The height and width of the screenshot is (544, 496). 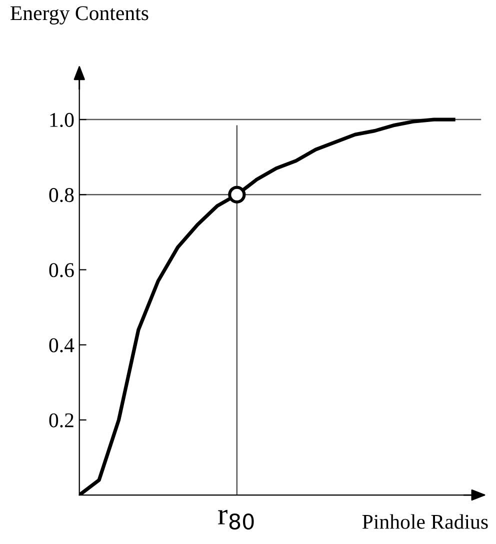 What do you see at coordinates (61, 345) in the screenshot?
I see `y-tick-label: 0.4` at bounding box center [61, 345].